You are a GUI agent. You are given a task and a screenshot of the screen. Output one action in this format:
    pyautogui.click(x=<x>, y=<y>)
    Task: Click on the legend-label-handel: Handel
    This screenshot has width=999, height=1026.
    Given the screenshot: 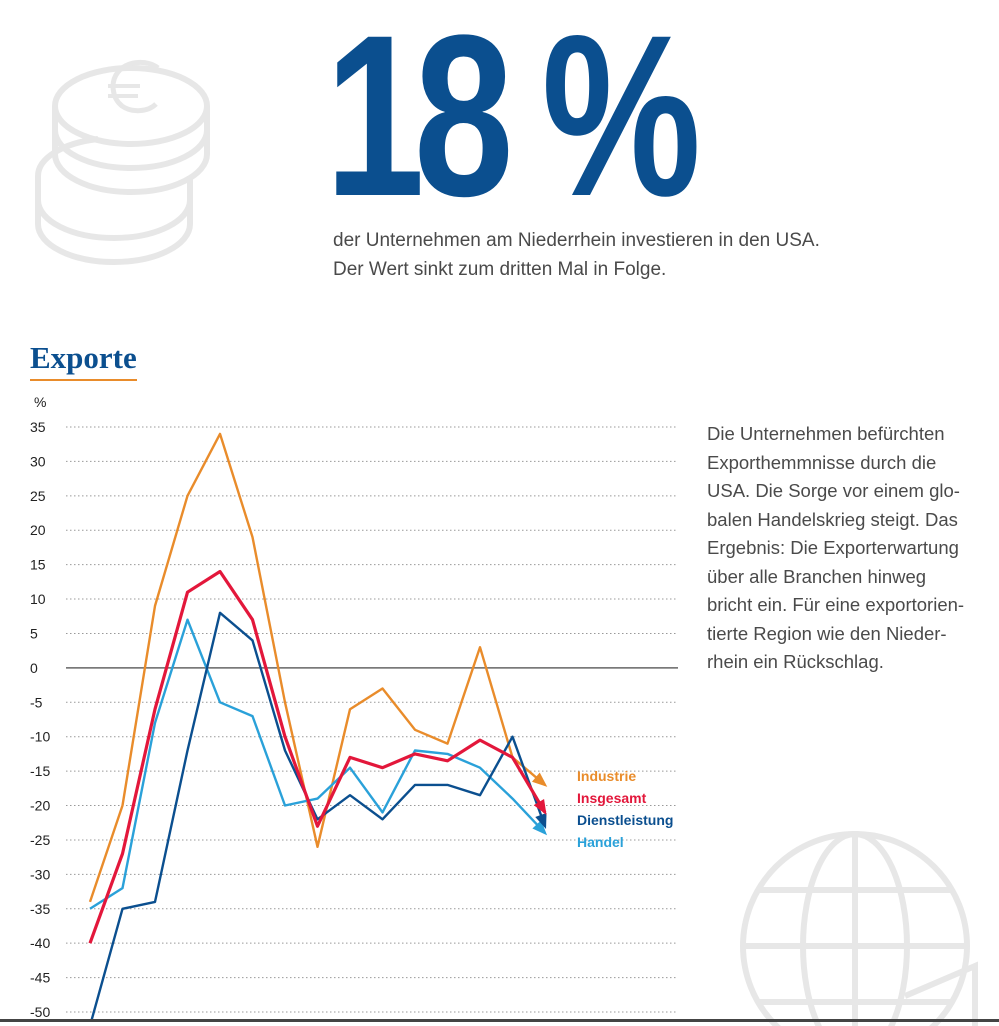 What is the action you would take?
    pyautogui.click(x=600, y=842)
    